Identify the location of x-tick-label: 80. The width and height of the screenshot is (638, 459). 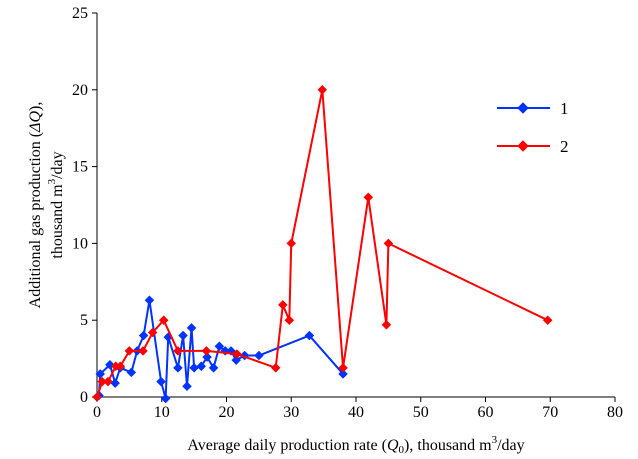
(615, 412).